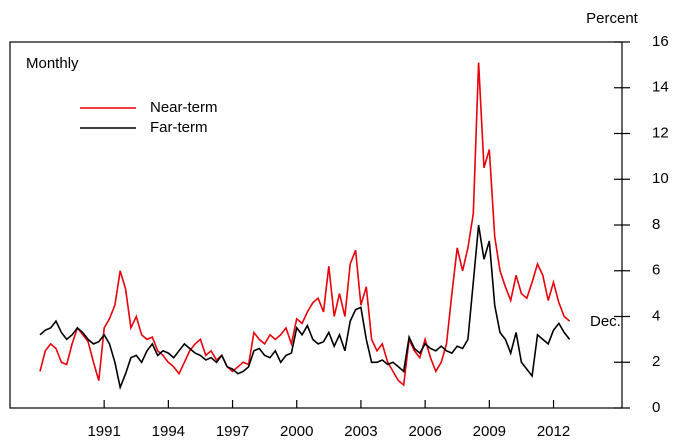 The width and height of the screenshot is (678, 443). I want to click on y-axis-label: Percent, so click(612, 18).